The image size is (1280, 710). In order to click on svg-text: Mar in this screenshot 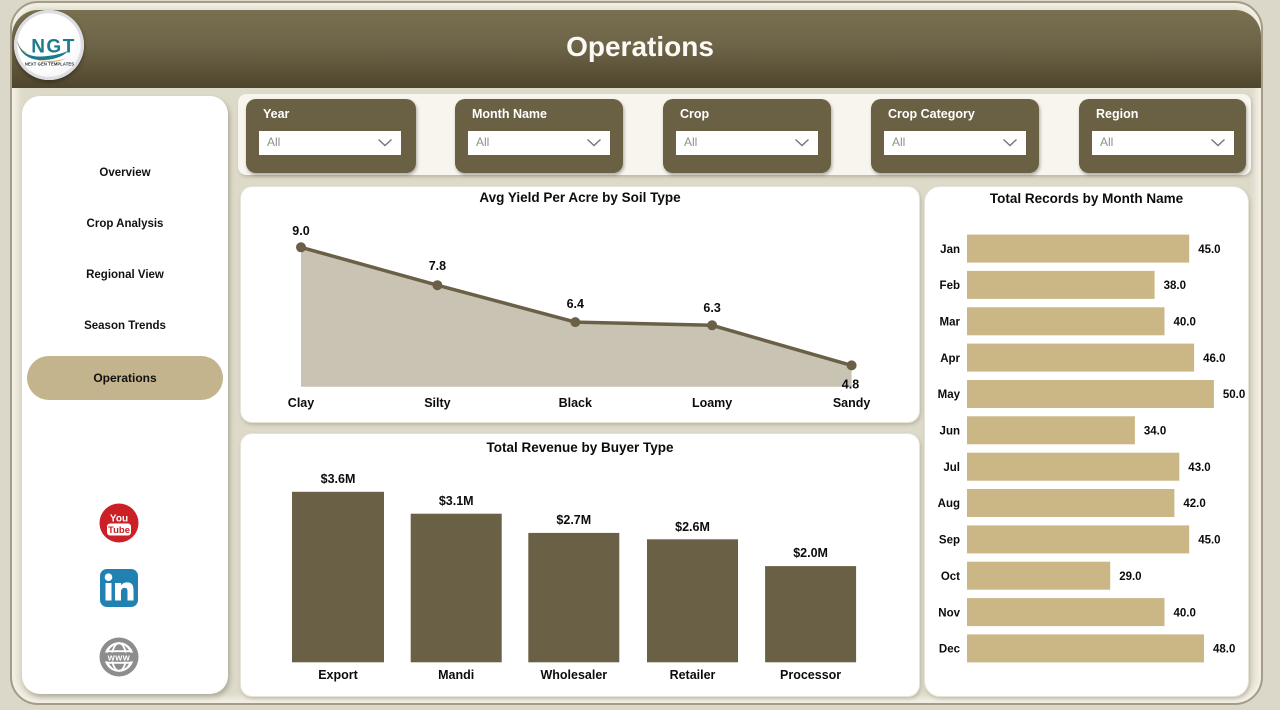, I will do `click(950, 323)`.